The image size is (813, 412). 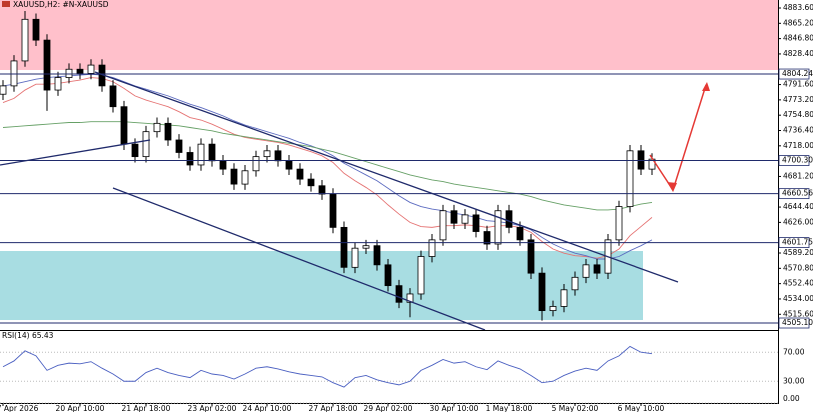 I want to click on y-tick-label: 4754.80, so click(x=798, y=114).